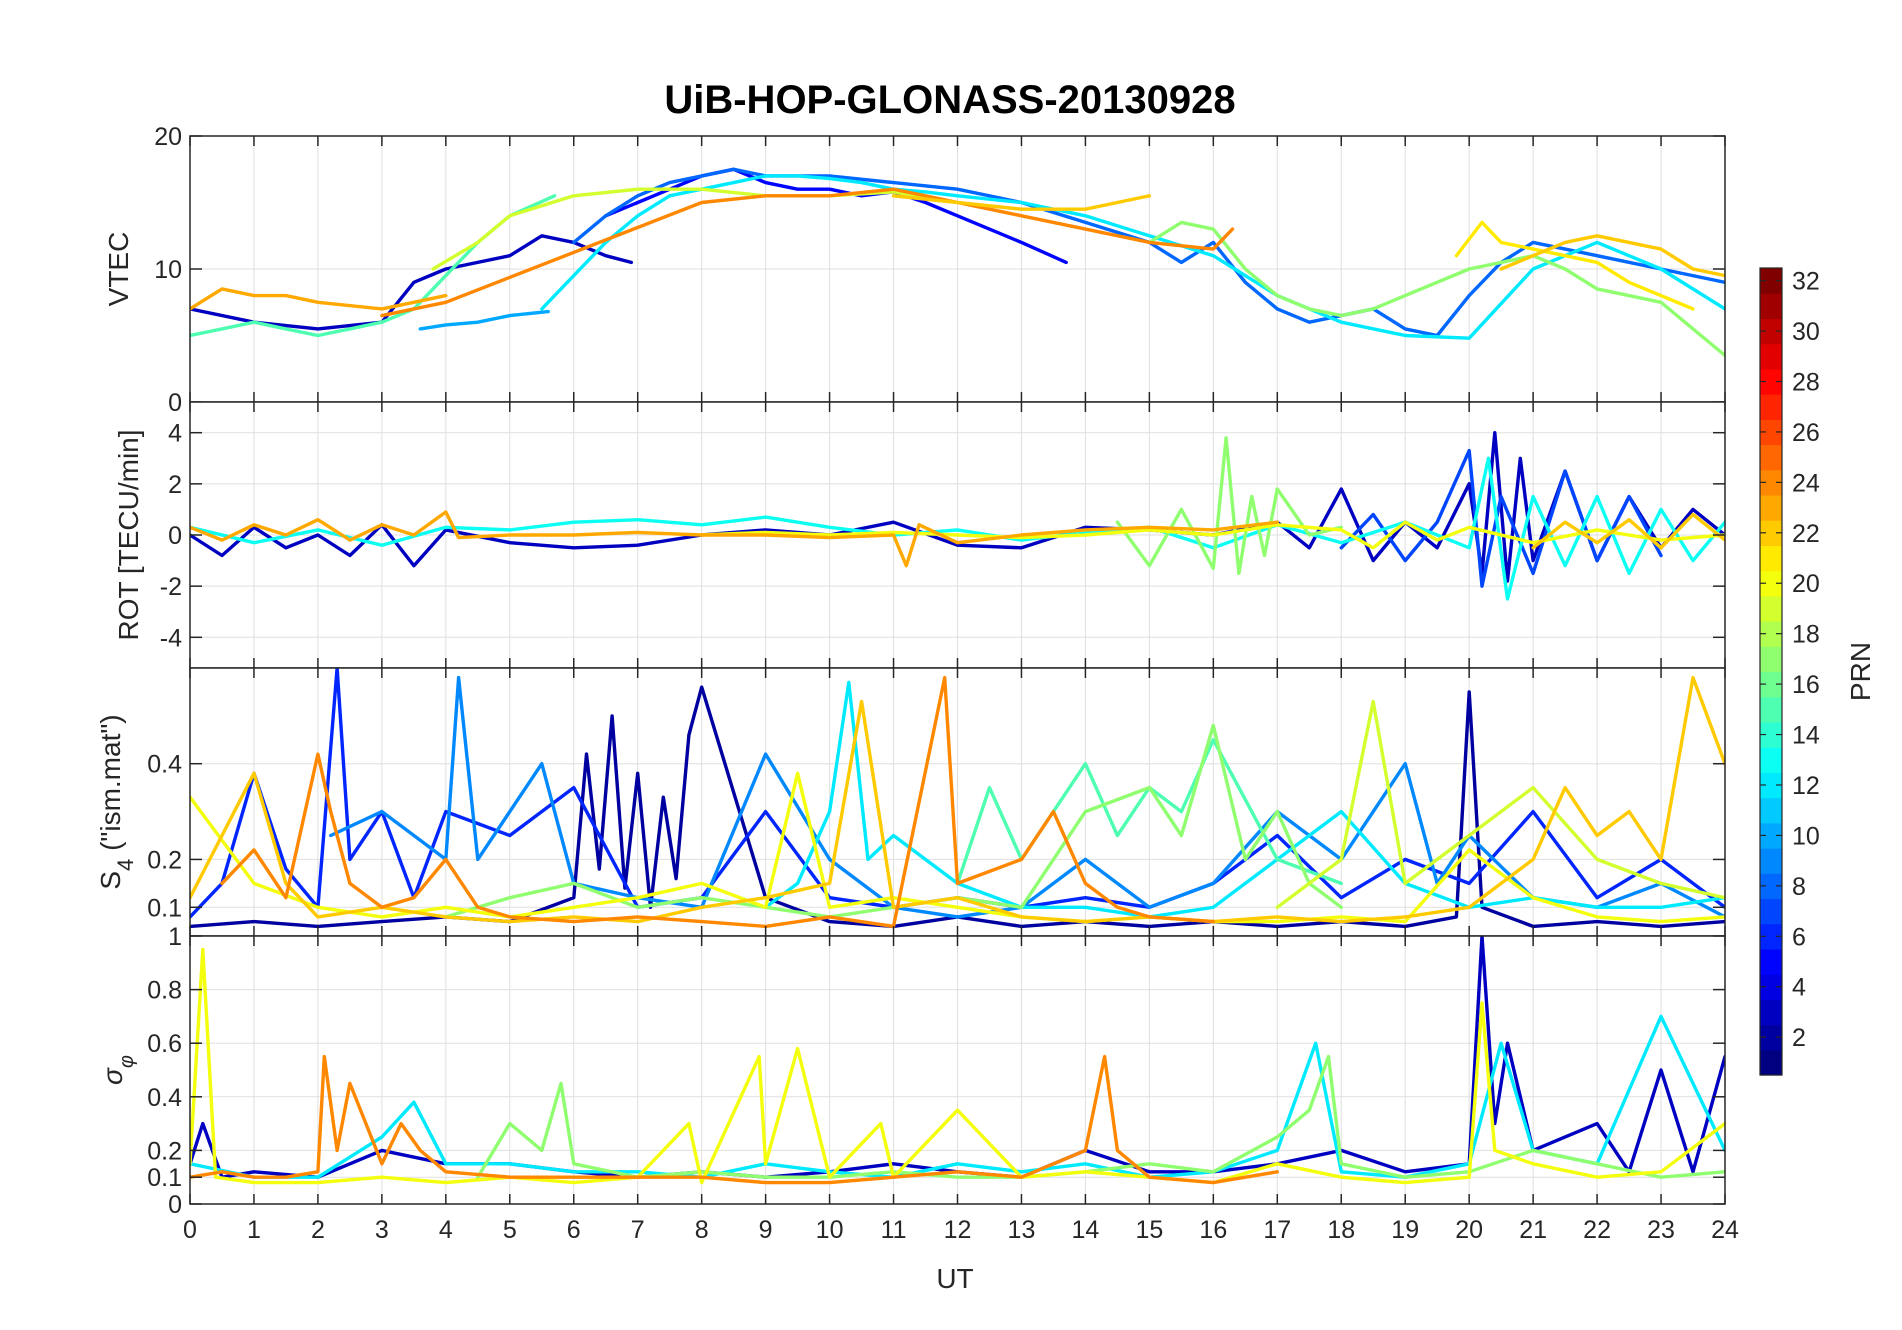 Image resolution: width=1902 pixels, height=1330 pixels. What do you see at coordinates (954, 1278) in the screenshot?
I see `x-axis-label: UT` at bounding box center [954, 1278].